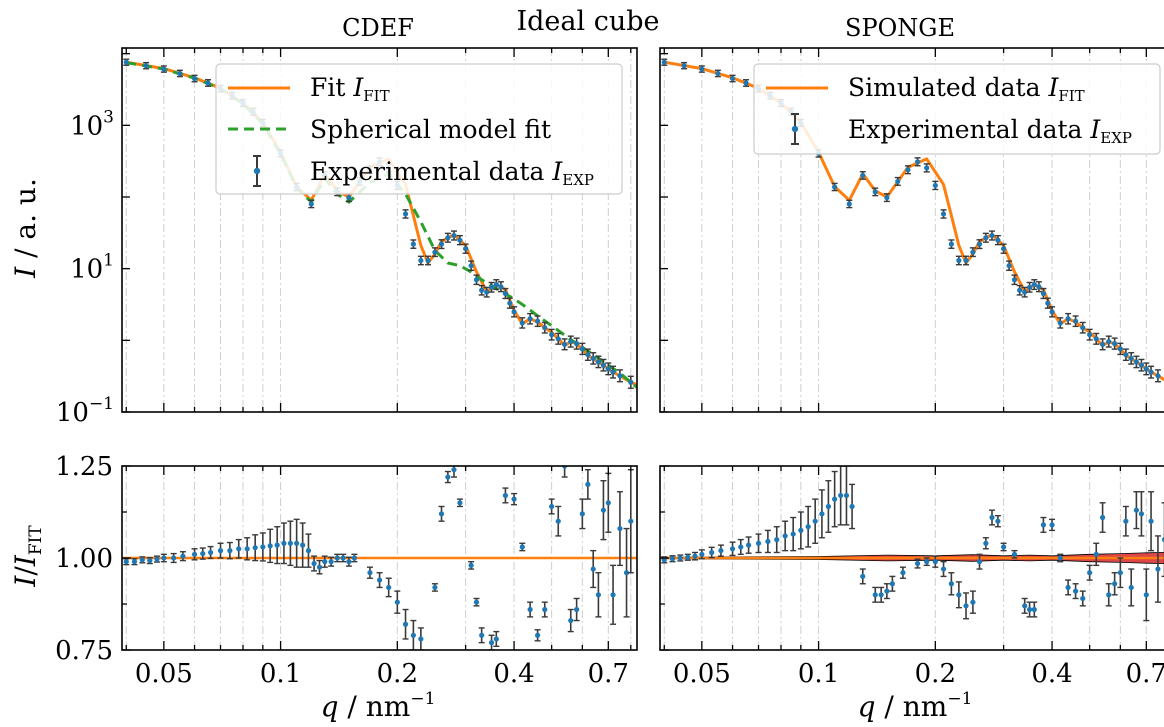 The width and height of the screenshot is (1164, 727). I want to click on x-axis-label-cdef: q / nm−1, so click(378, 706).